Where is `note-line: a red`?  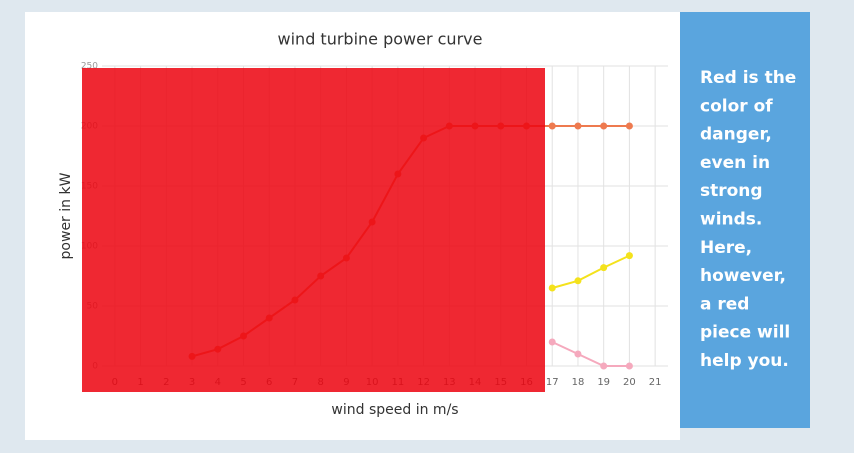
note-line: a red is located at coordinates (724, 304).